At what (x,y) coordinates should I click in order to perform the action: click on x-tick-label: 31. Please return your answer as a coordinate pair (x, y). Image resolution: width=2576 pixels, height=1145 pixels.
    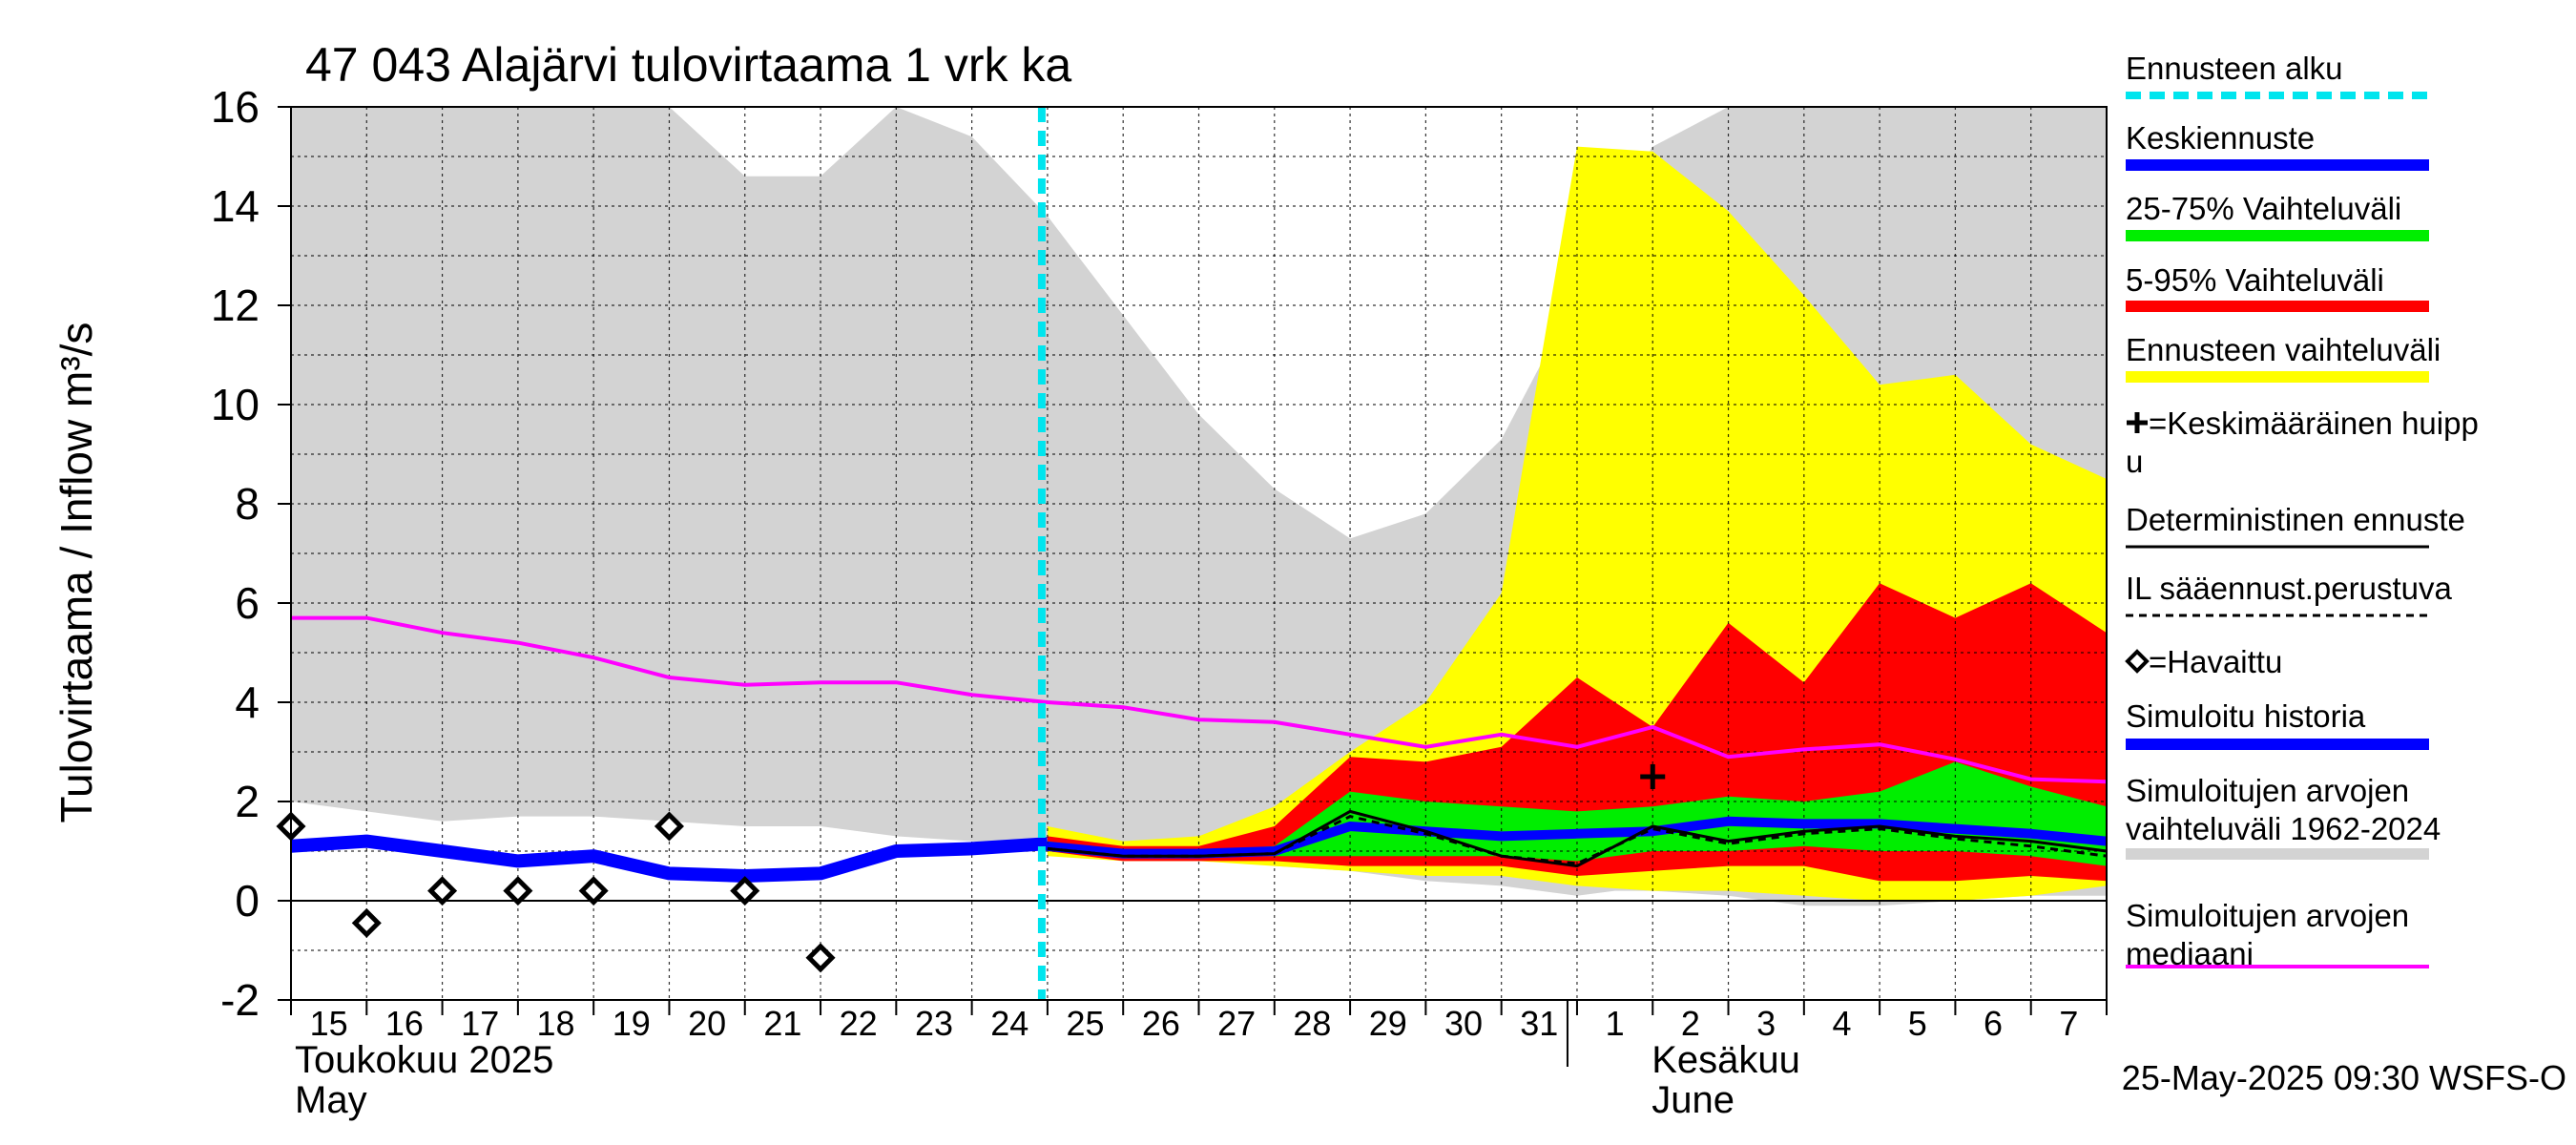
    Looking at the image, I should click on (1539, 1023).